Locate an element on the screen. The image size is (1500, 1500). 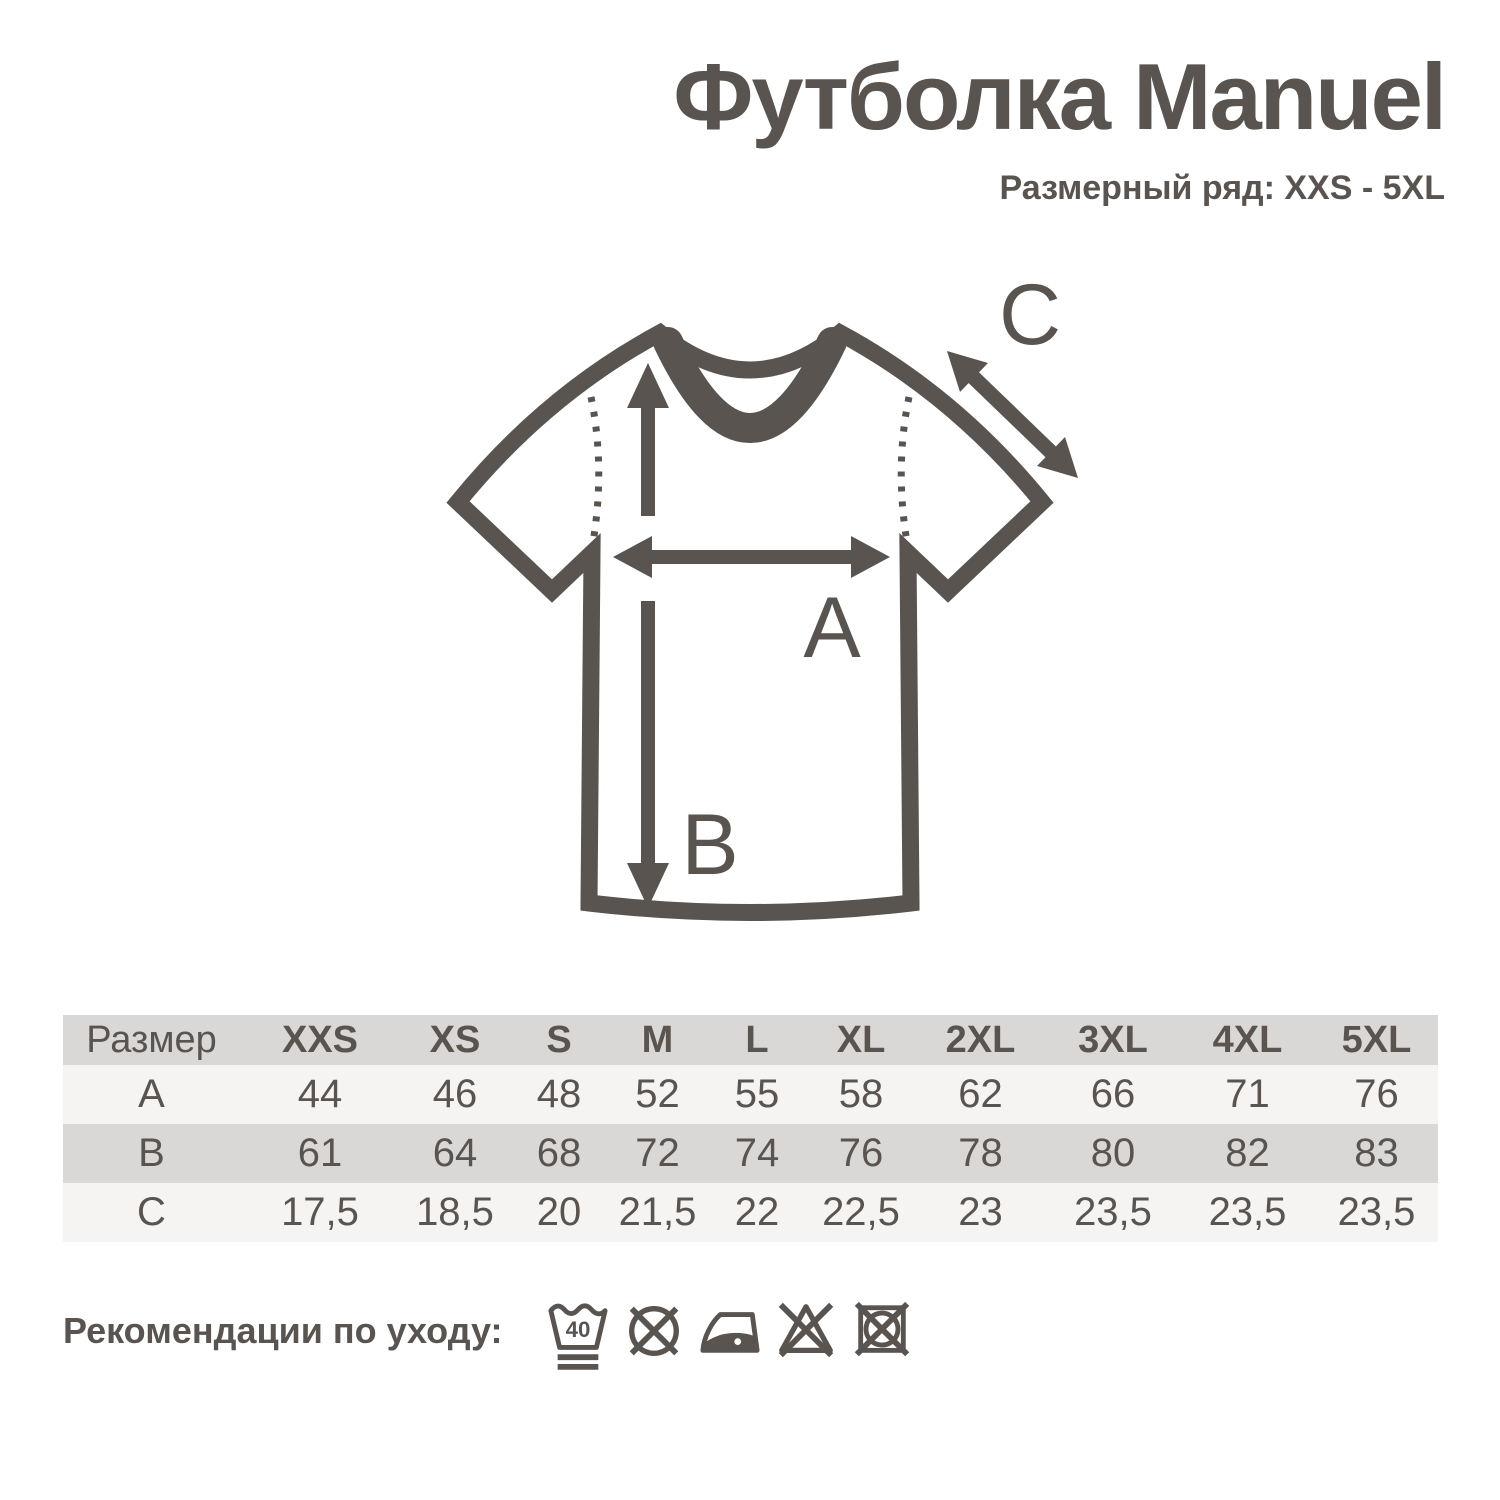
measurement-value-cell: 66 is located at coordinates (1113, 1094).